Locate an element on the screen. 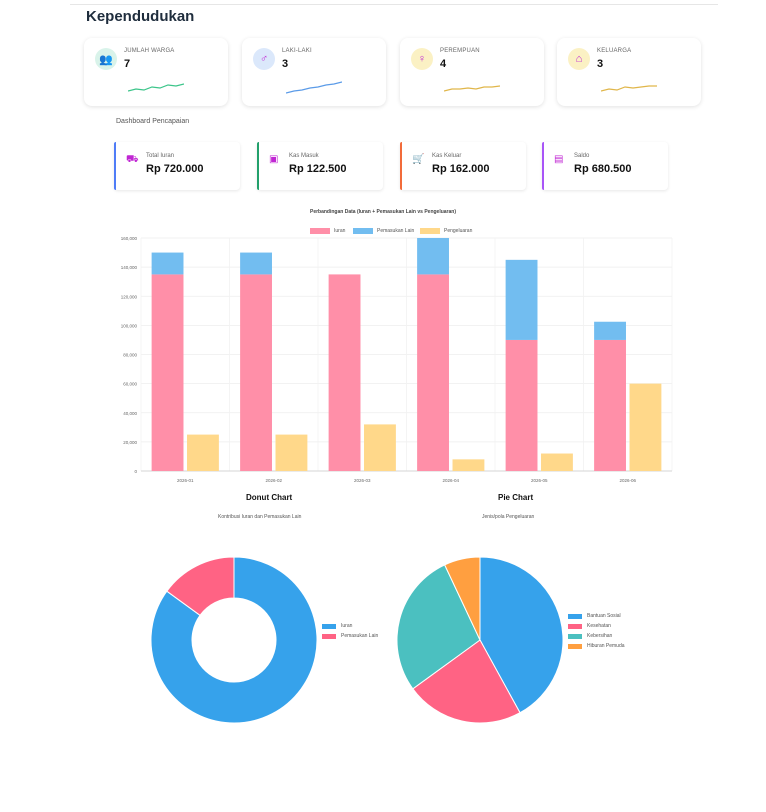 The image size is (766, 812). slice-iuran is located at coordinates (234, 640).